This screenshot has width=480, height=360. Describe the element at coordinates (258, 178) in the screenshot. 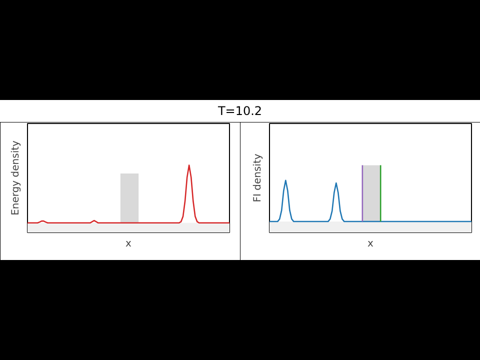

I see `y-axis-title: FI density` at that location.